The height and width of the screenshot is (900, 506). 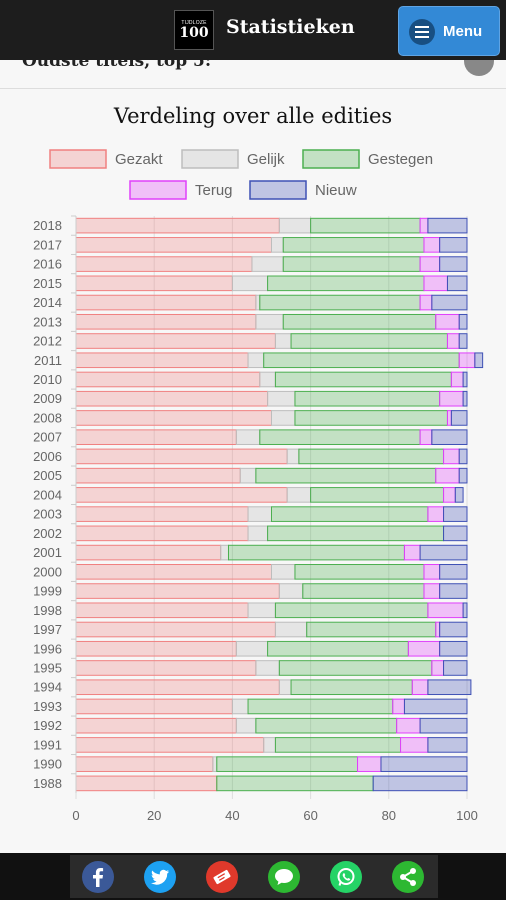 What do you see at coordinates (284, 877) in the screenshot?
I see `sms-share-button` at bounding box center [284, 877].